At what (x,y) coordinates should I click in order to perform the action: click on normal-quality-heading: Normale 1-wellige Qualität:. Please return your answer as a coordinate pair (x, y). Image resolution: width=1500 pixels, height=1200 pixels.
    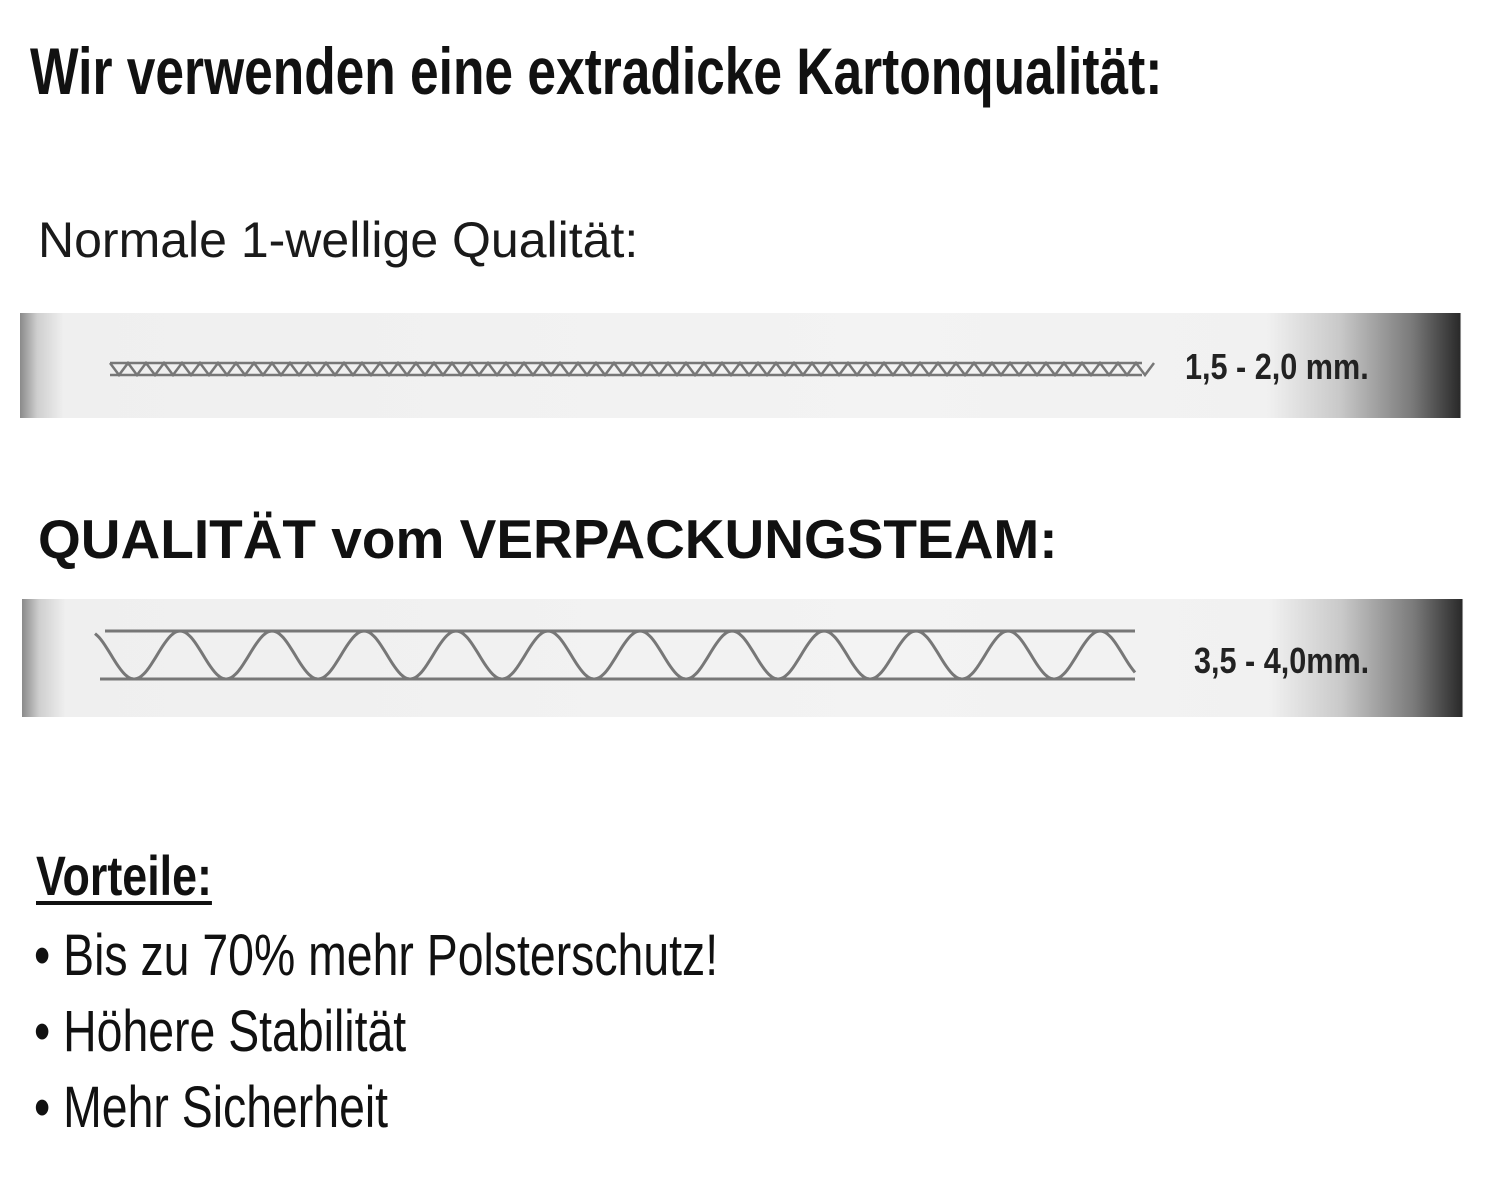
    Looking at the image, I should click on (338, 240).